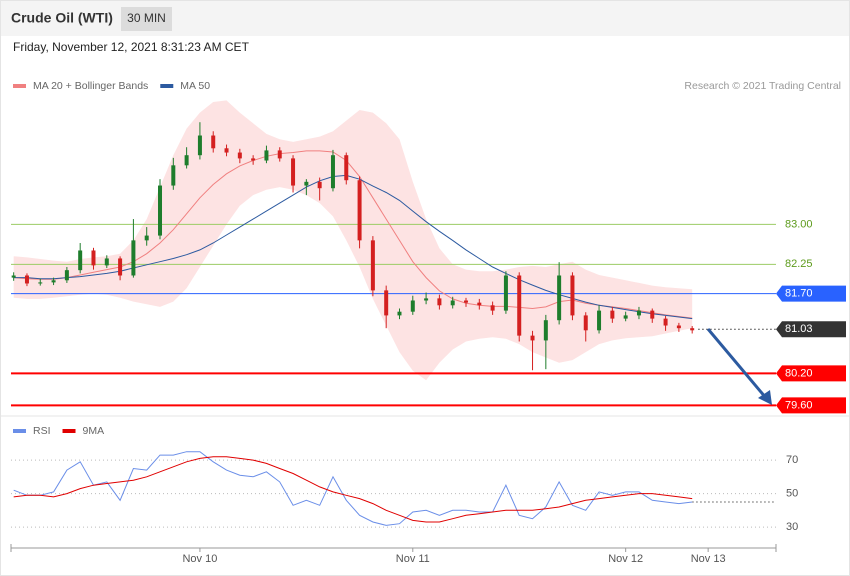 The image size is (850, 576). I want to click on title: Crude Oil (WTI), so click(62, 18).